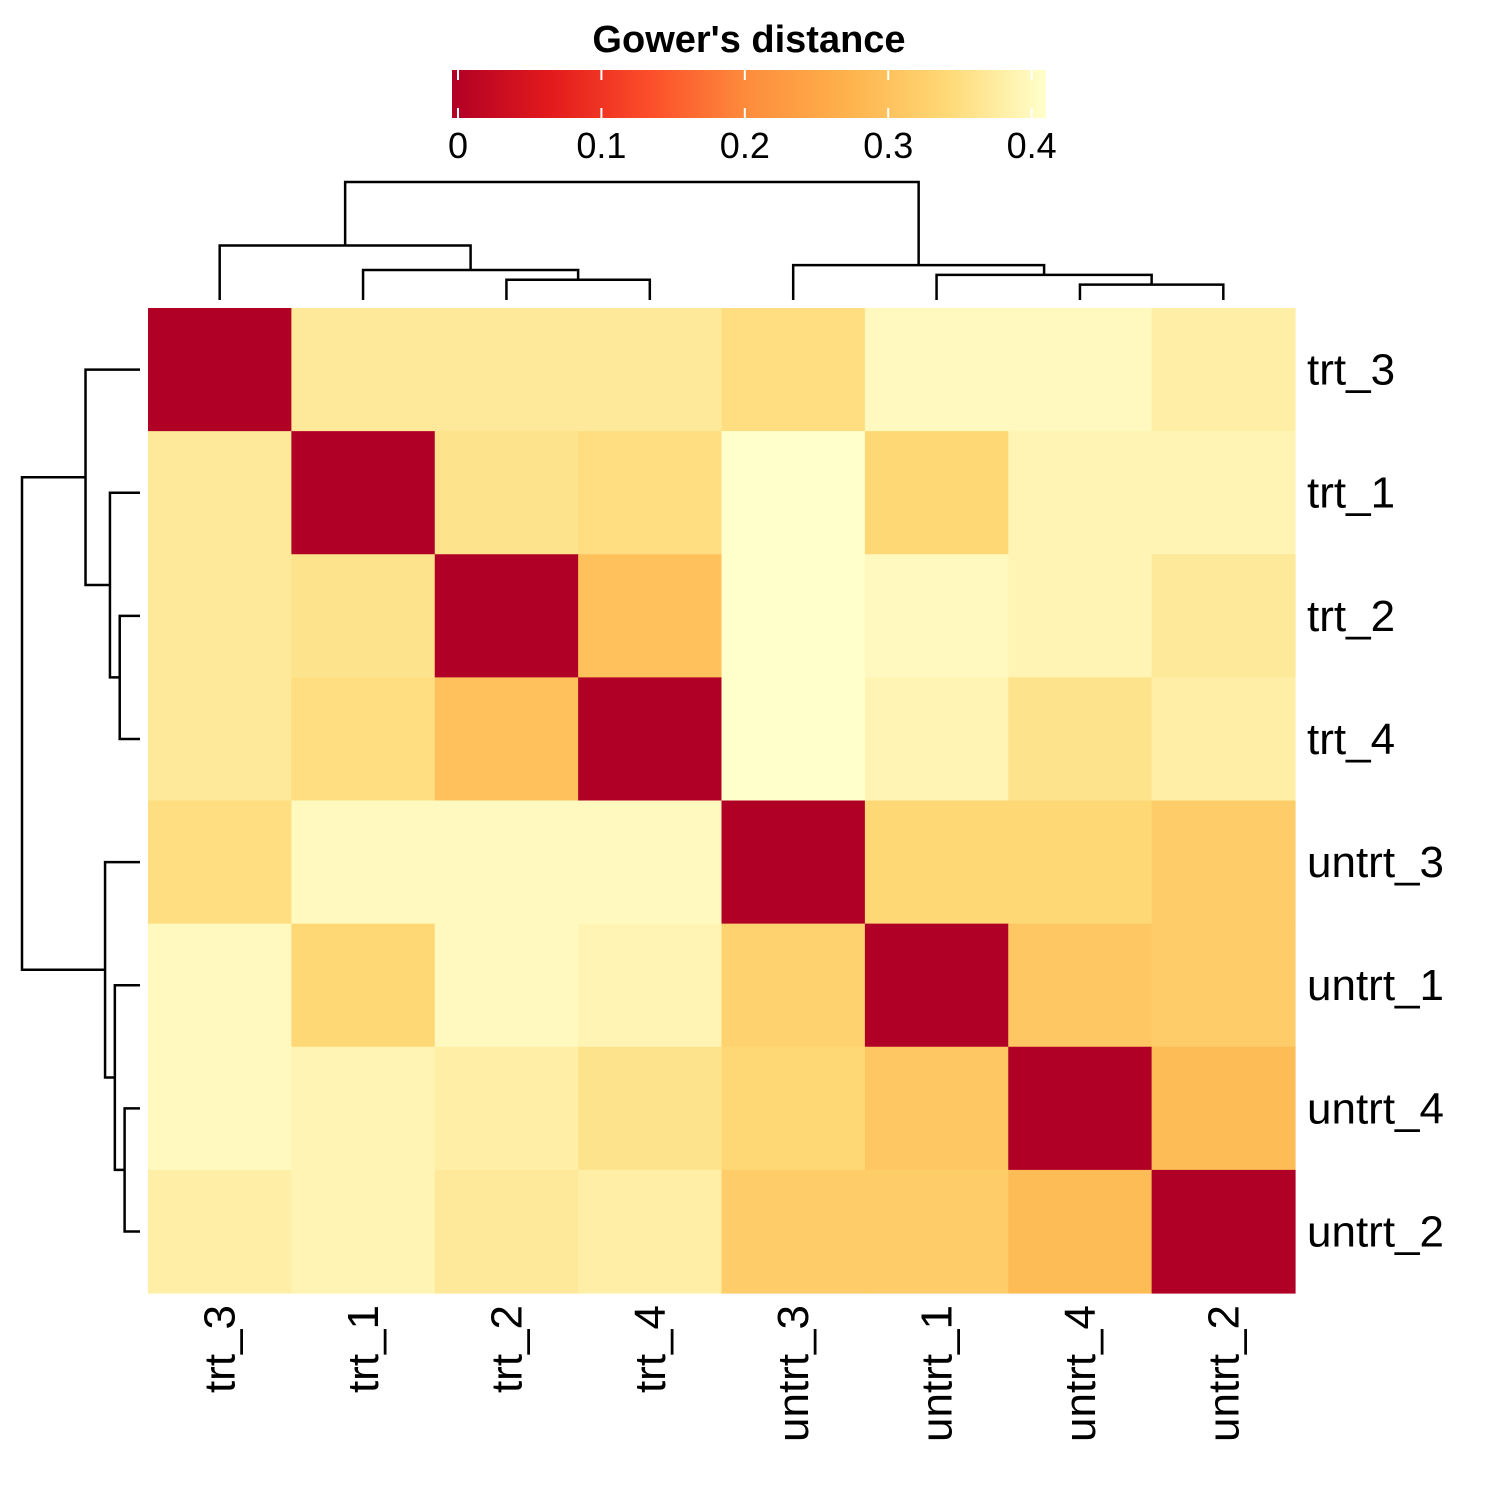 The width and height of the screenshot is (1500, 1500). I want to click on column-label: trt_2, so click(506, 1349).